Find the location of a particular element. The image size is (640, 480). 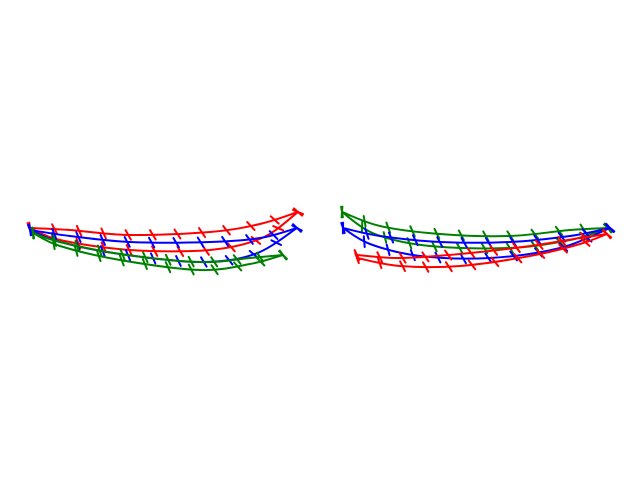

green-lower-contour is located at coordinates (158, 252).